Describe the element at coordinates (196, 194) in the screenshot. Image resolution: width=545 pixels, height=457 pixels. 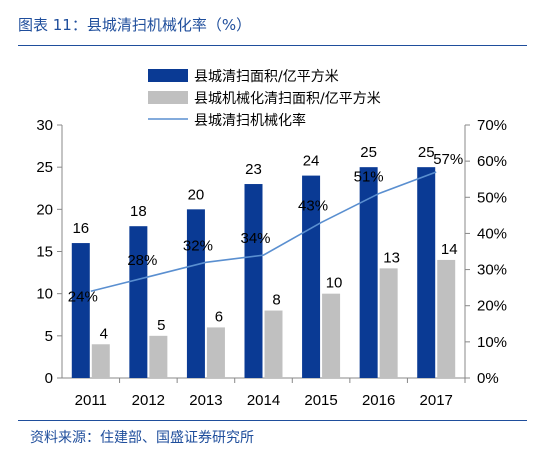
I see `bar-clean-label: 20` at that location.